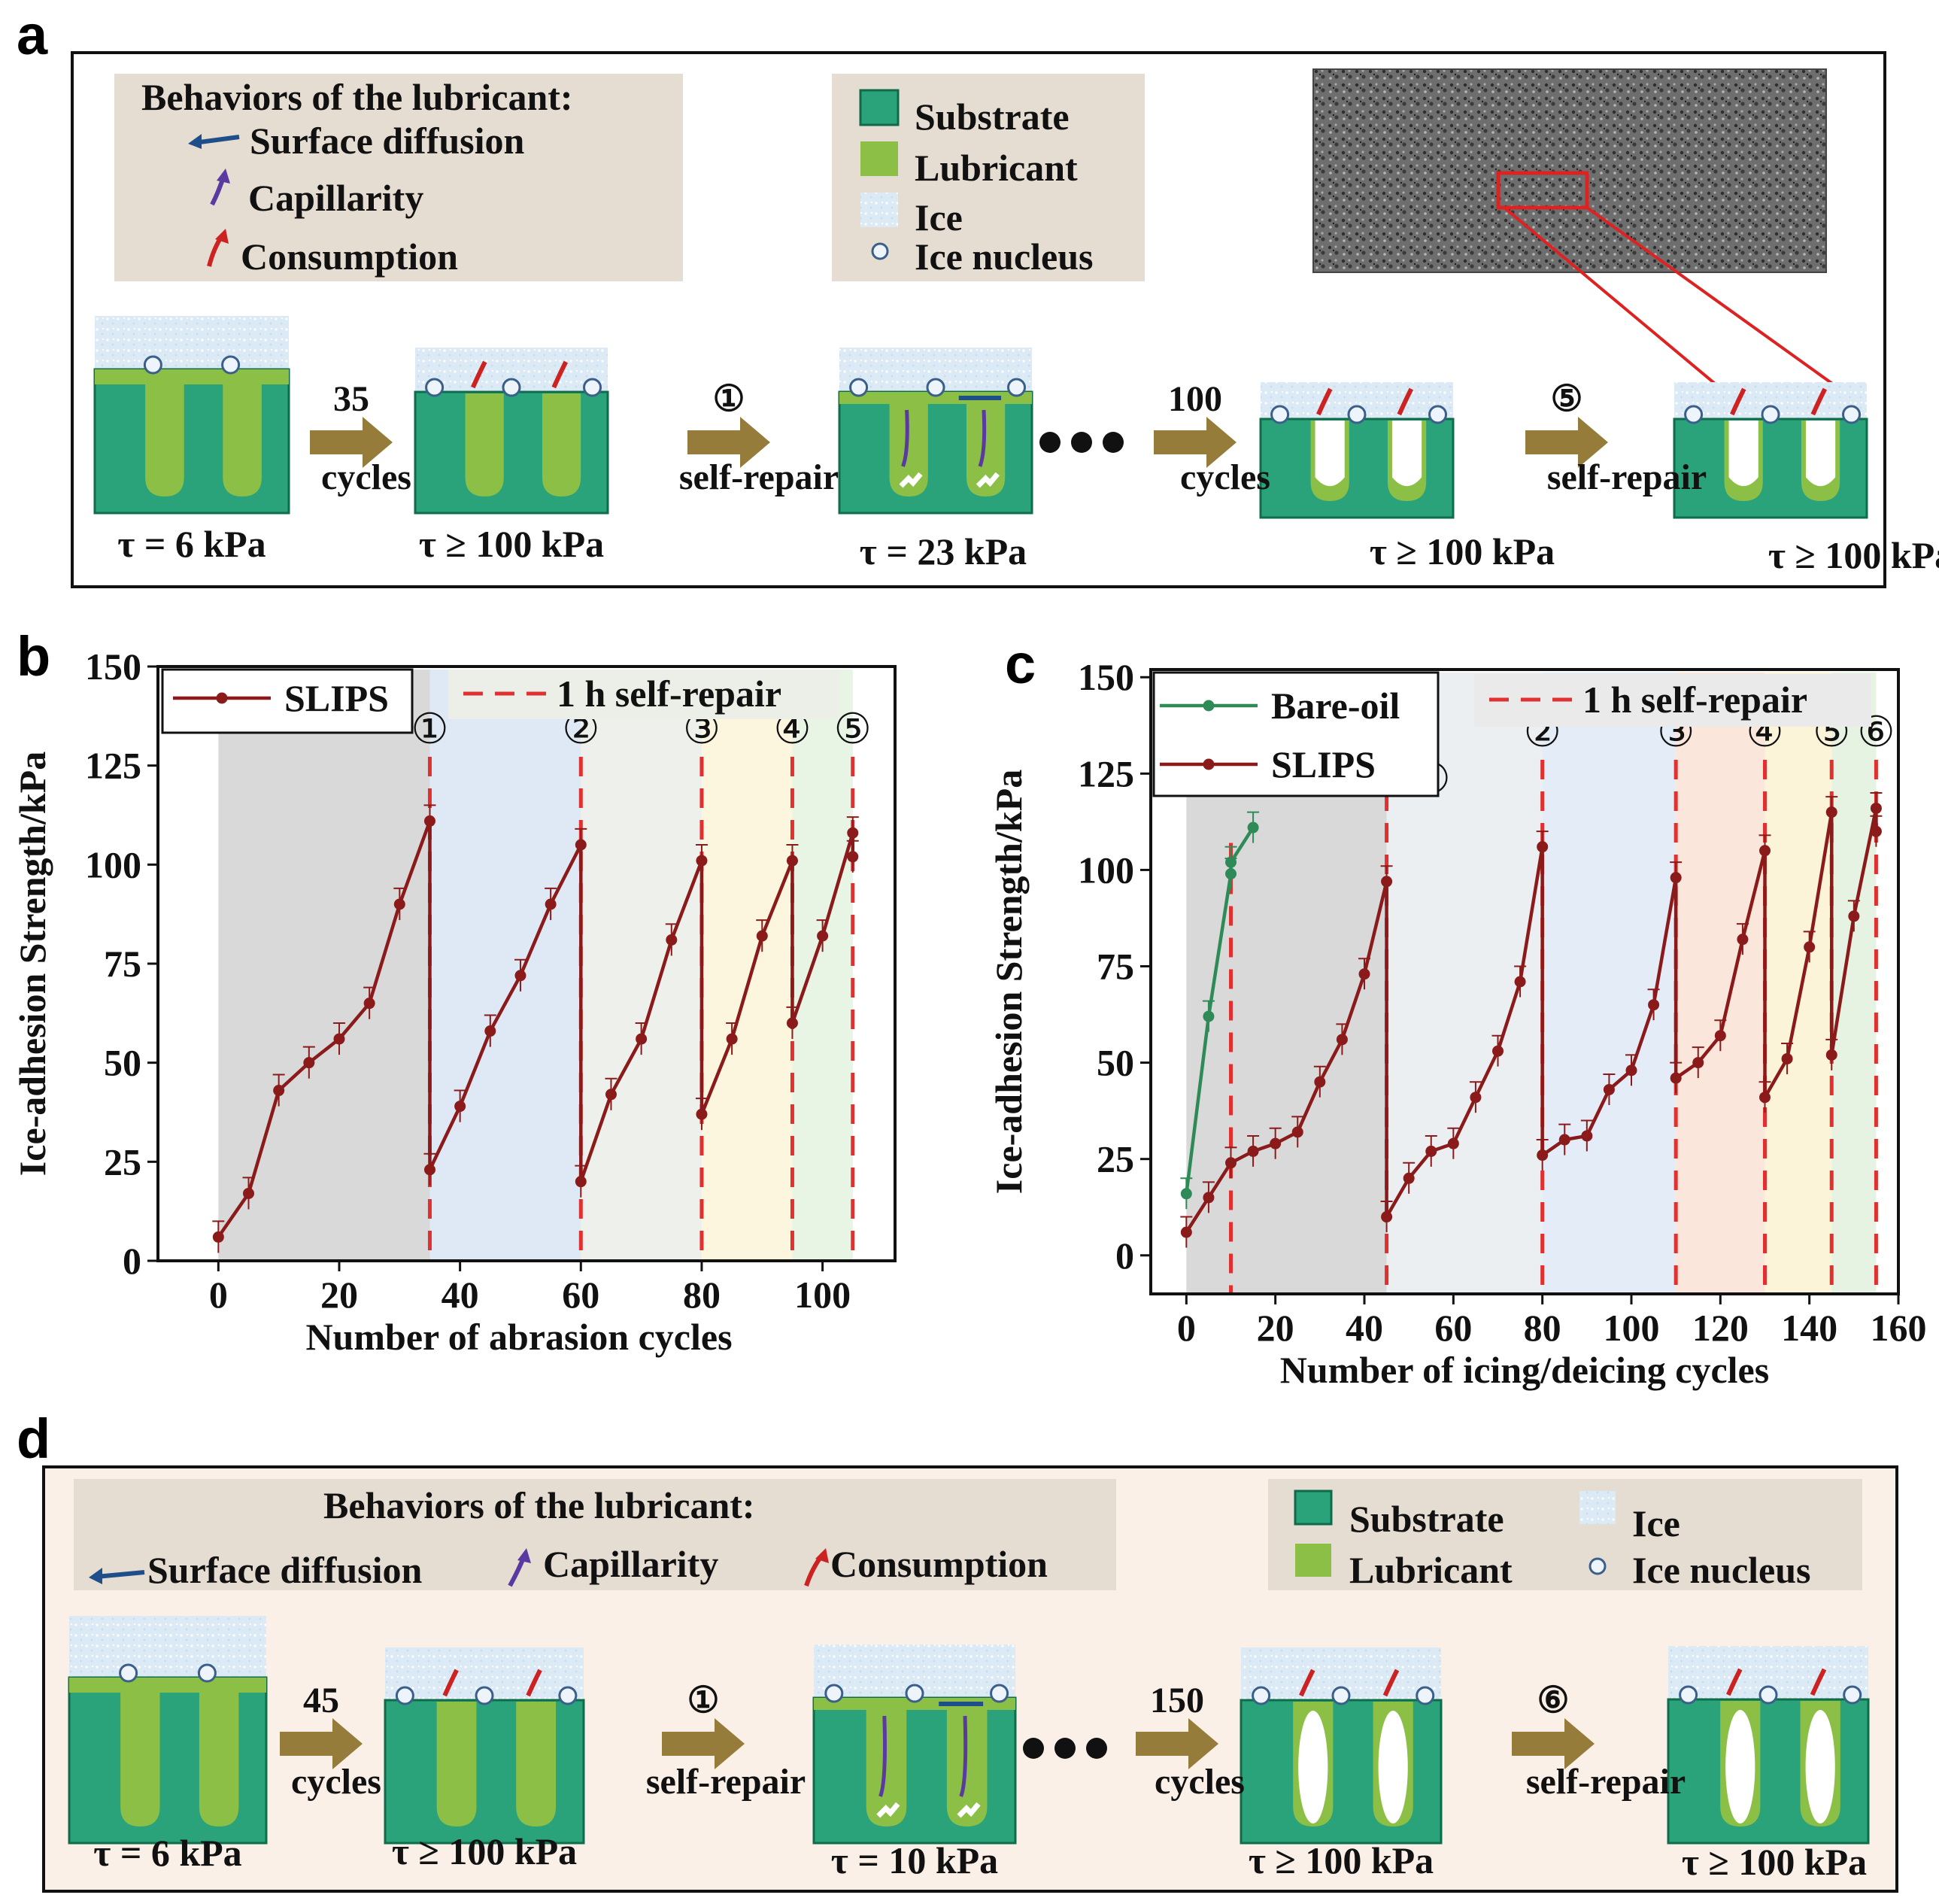  What do you see at coordinates (429, 729) in the screenshot?
I see `repair-number: ①` at bounding box center [429, 729].